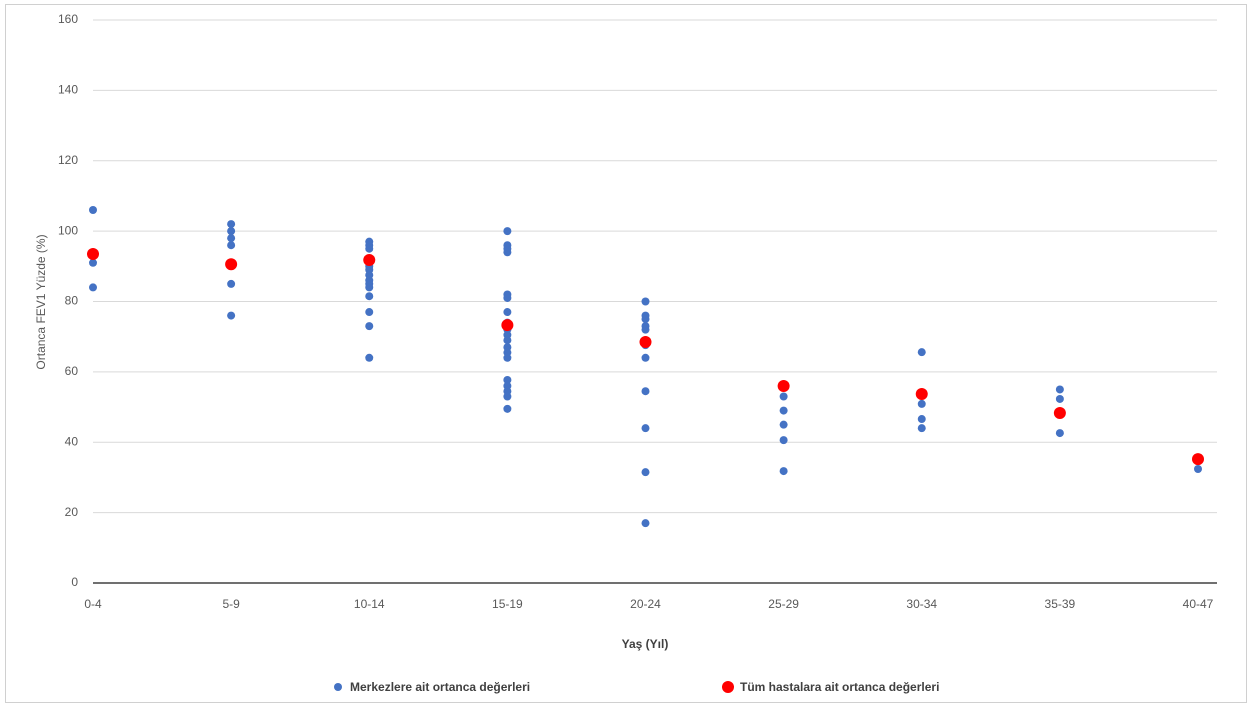  Describe the element at coordinates (72, 441) in the screenshot. I see `y-tick-label: 40` at that location.